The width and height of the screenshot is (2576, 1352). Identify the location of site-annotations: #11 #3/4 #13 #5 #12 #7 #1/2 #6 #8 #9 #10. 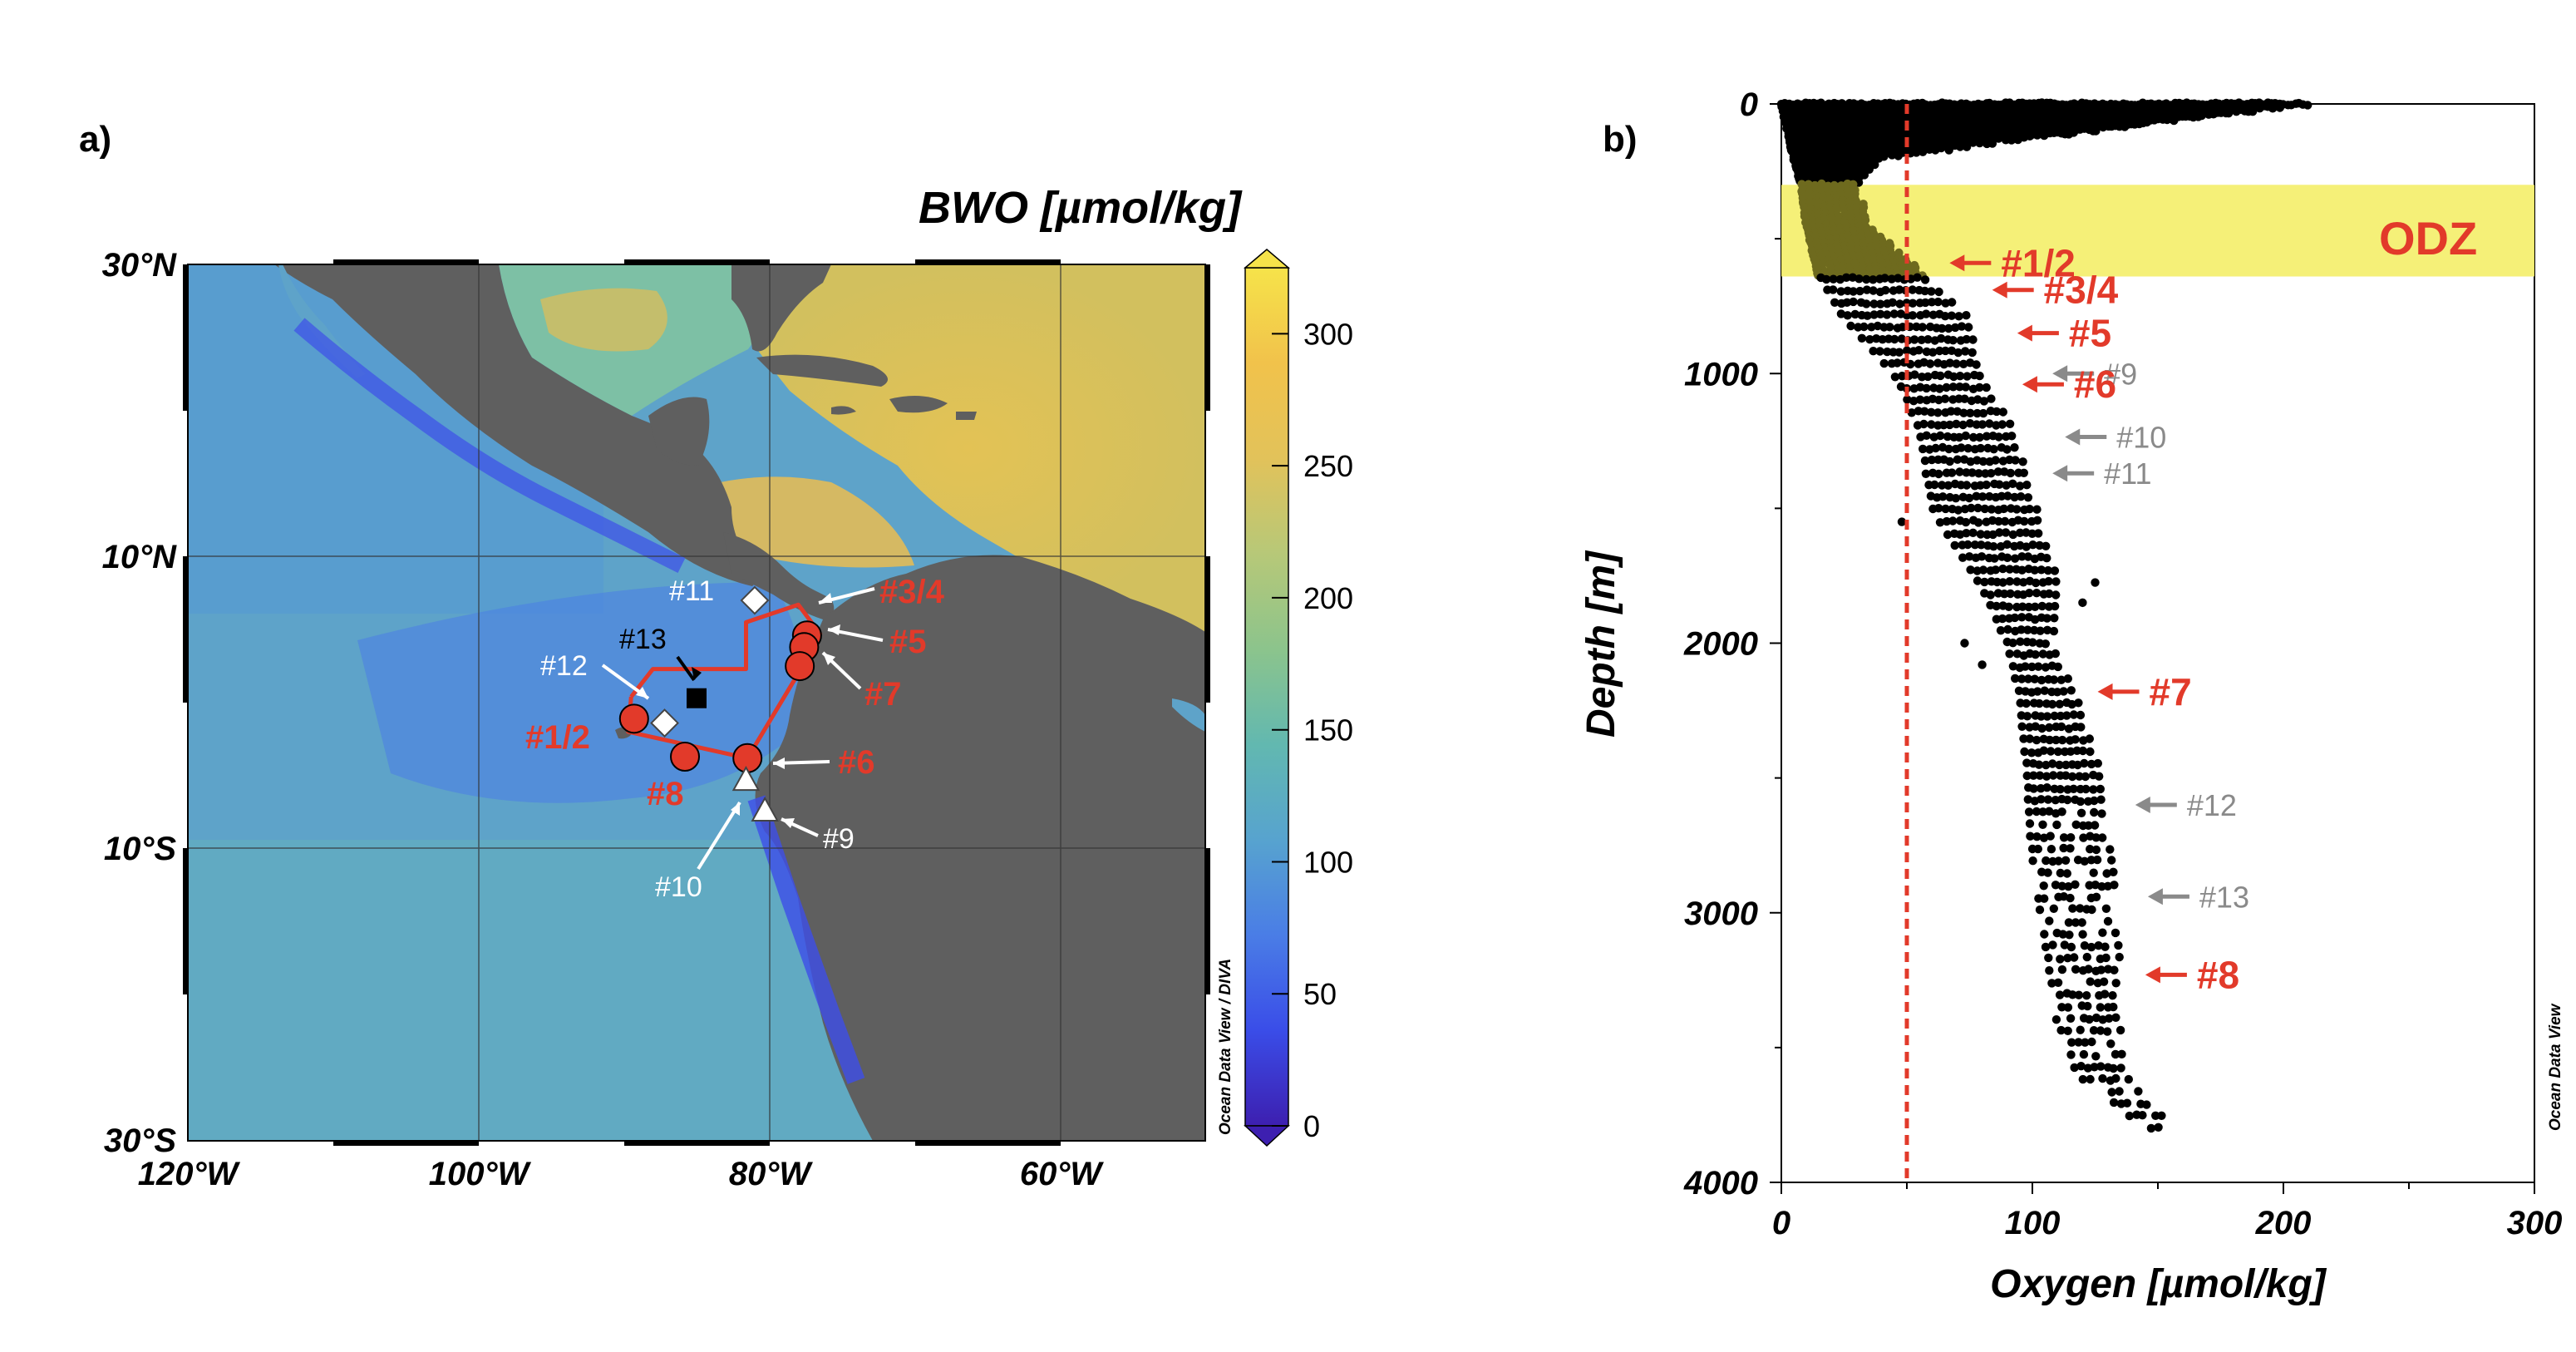
(735, 738).